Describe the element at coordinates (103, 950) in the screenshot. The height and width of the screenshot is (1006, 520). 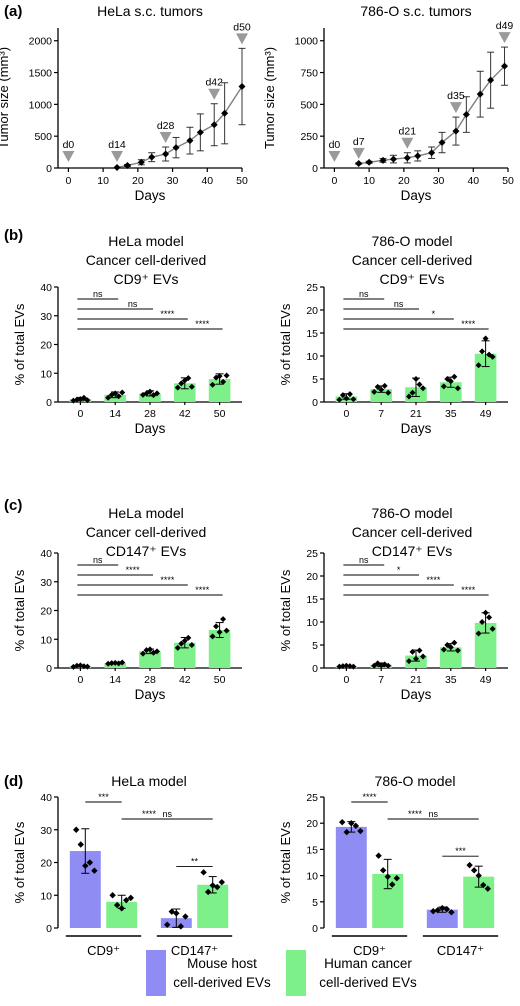
I see `group-label: CD9⁺` at that location.